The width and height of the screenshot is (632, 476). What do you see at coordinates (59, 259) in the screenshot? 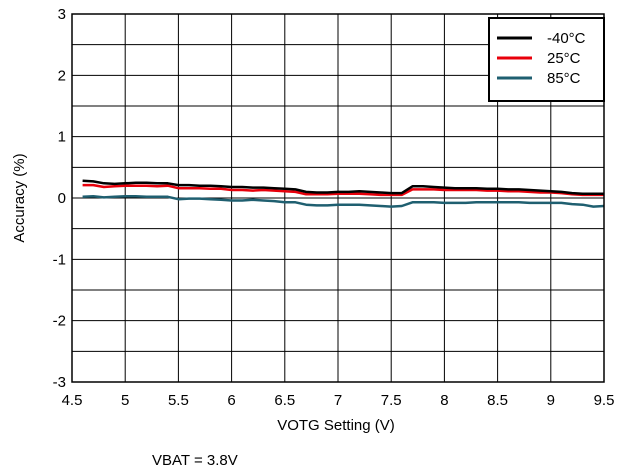
I see `y-tick-label: -1` at bounding box center [59, 259].